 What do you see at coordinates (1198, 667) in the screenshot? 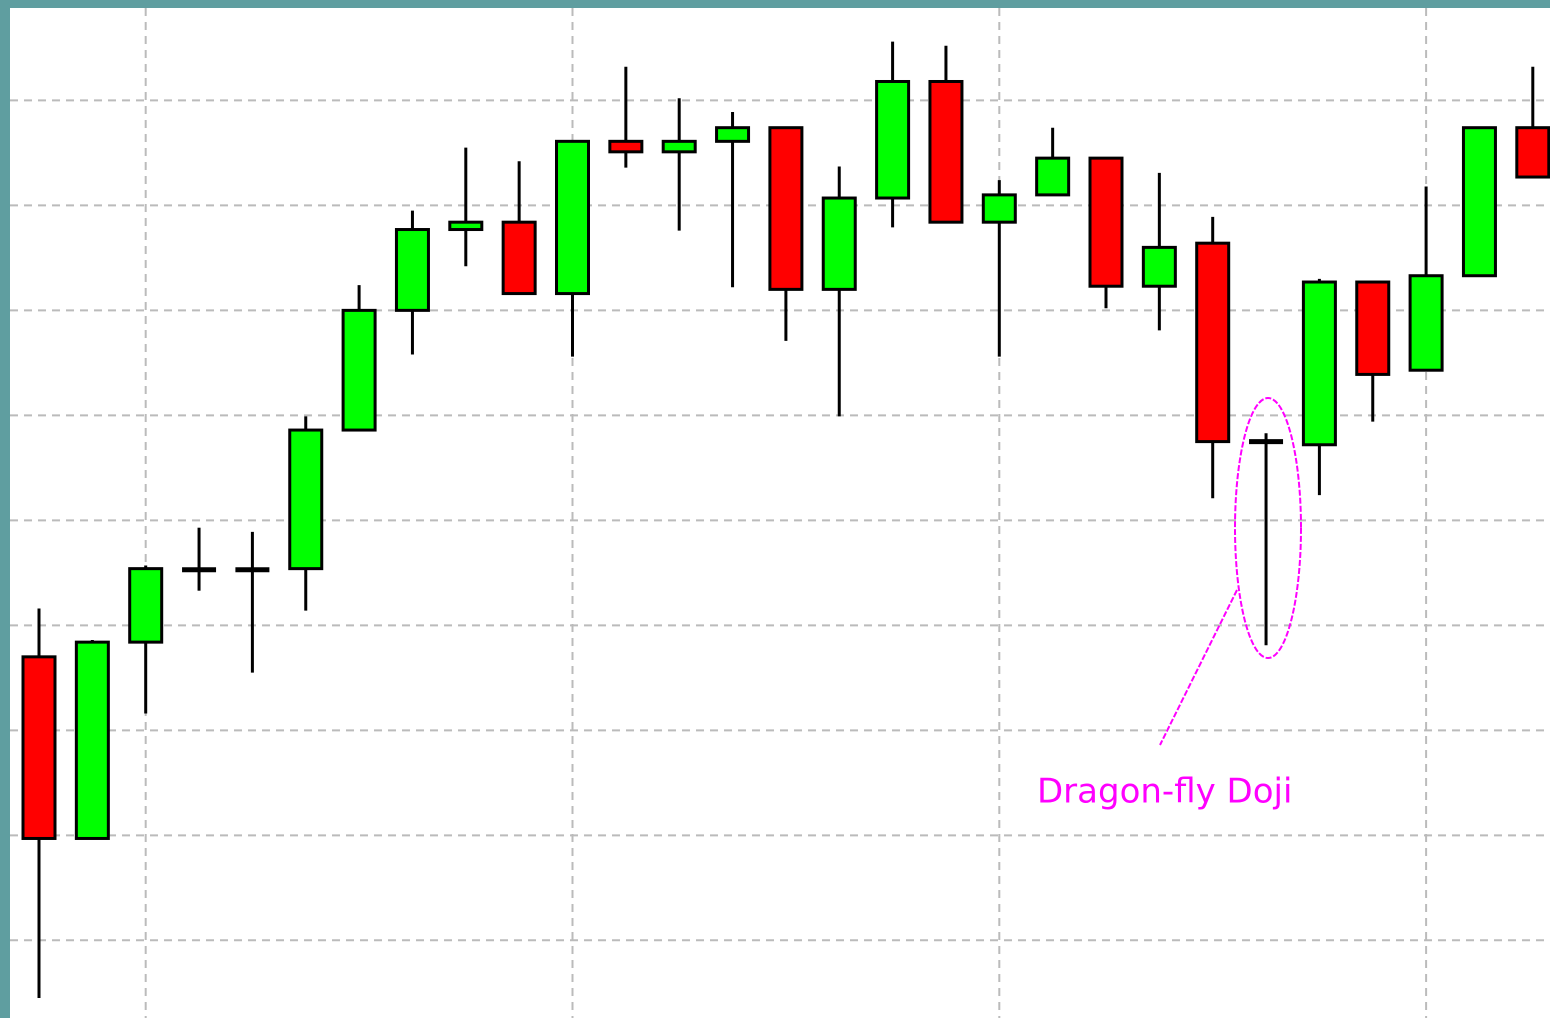
I see `annotation-line` at bounding box center [1198, 667].